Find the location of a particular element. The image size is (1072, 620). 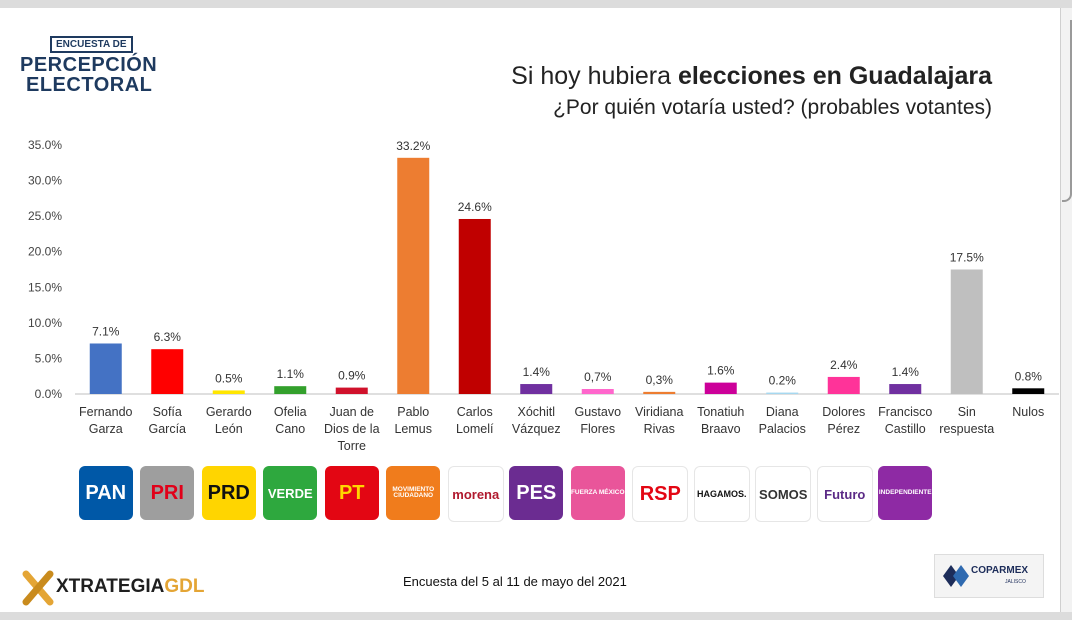

x-tick-label: Garza is located at coordinates (106, 429).